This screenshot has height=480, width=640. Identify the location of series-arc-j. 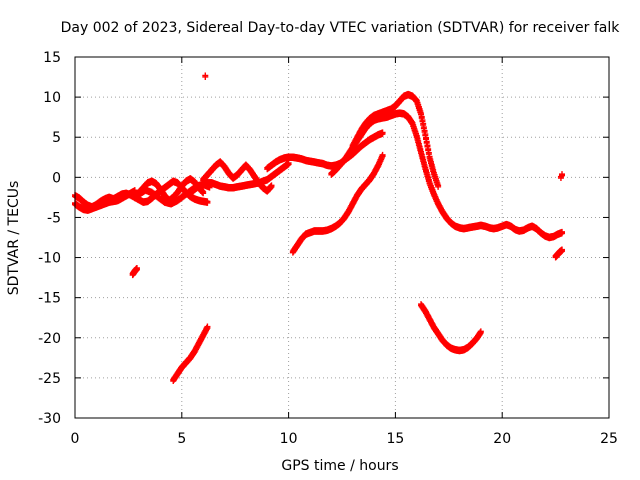
(337, 203).